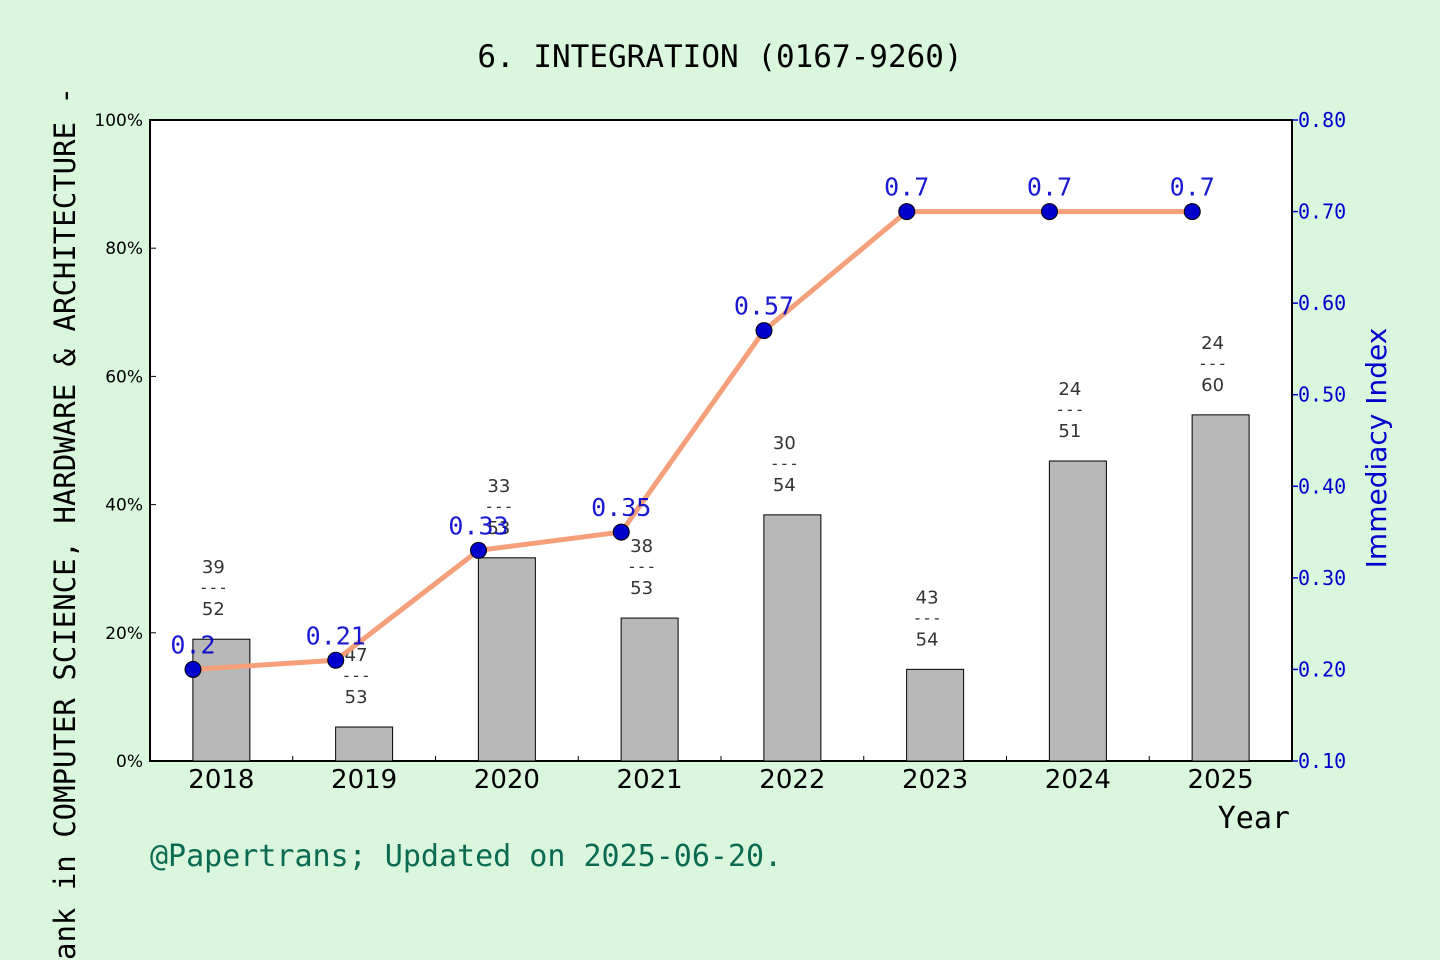  What do you see at coordinates (1069, 431) in the screenshot?
I see `bar-total-label: 51` at bounding box center [1069, 431].